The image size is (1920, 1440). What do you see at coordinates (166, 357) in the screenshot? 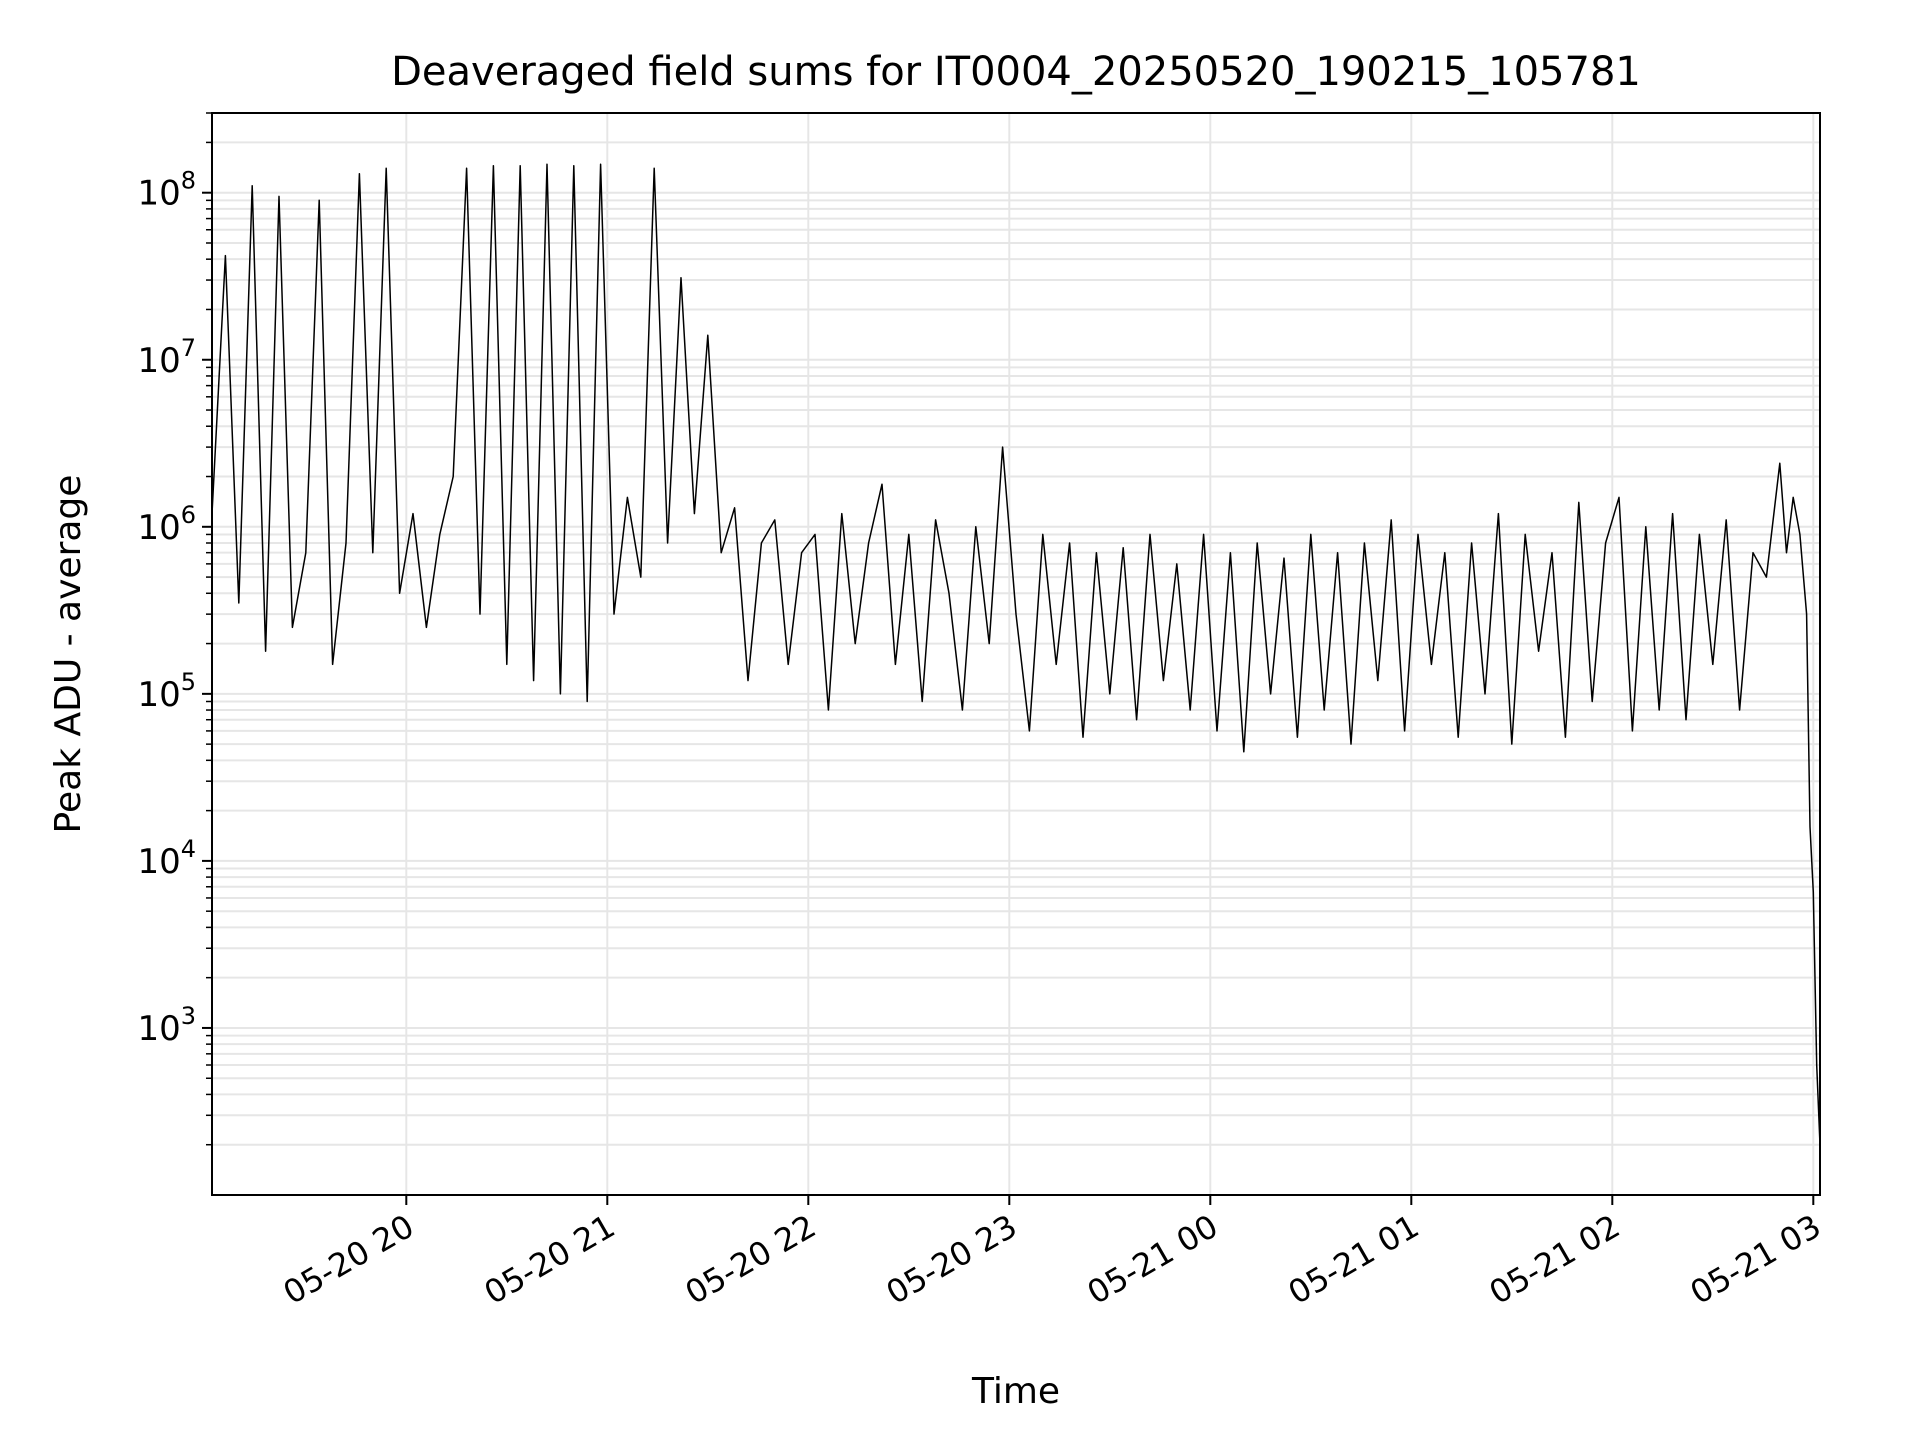
I see `y-tick-label: 10⁷` at bounding box center [166, 357].